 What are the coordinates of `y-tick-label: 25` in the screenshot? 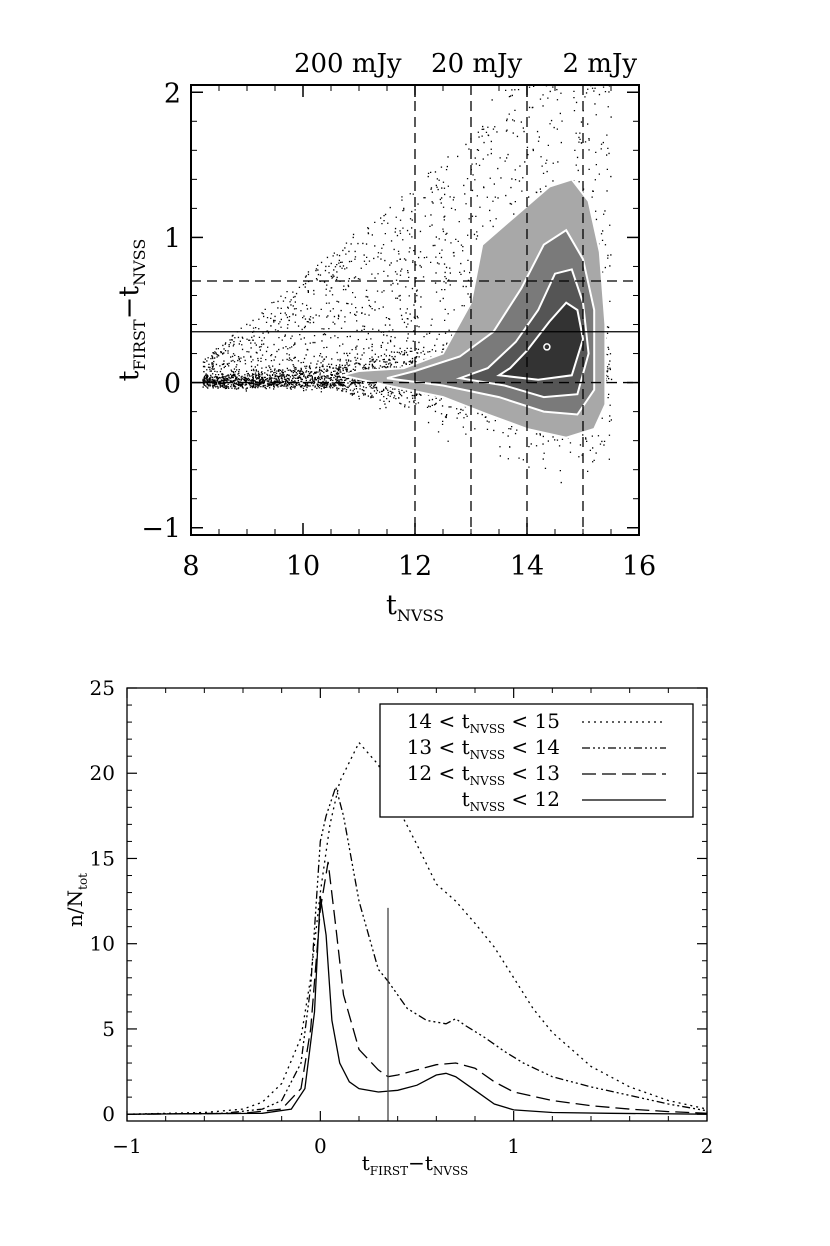 It's located at (102, 688).